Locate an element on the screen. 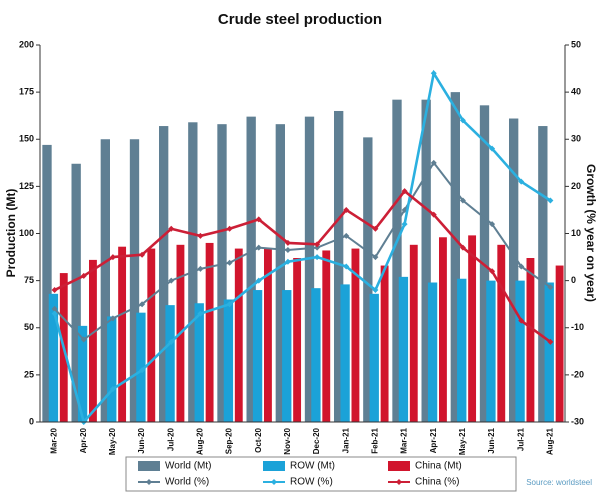  legend-label: World (Mt) is located at coordinates (188, 466).